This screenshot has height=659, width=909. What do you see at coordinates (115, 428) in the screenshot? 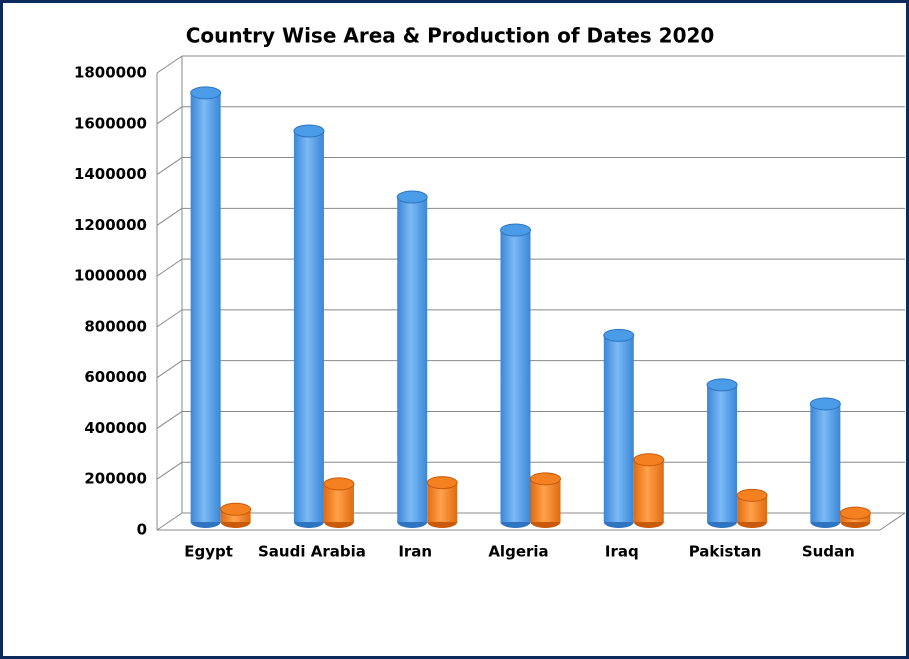
I see `y-tick-label: 400000` at bounding box center [115, 428].